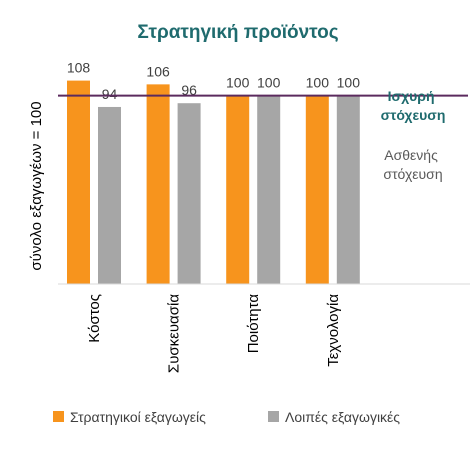 The width and height of the screenshot is (473, 450). What do you see at coordinates (412, 164) in the screenshot?
I see `annotation-weak: Ασθενής στόχευση` at bounding box center [412, 164].